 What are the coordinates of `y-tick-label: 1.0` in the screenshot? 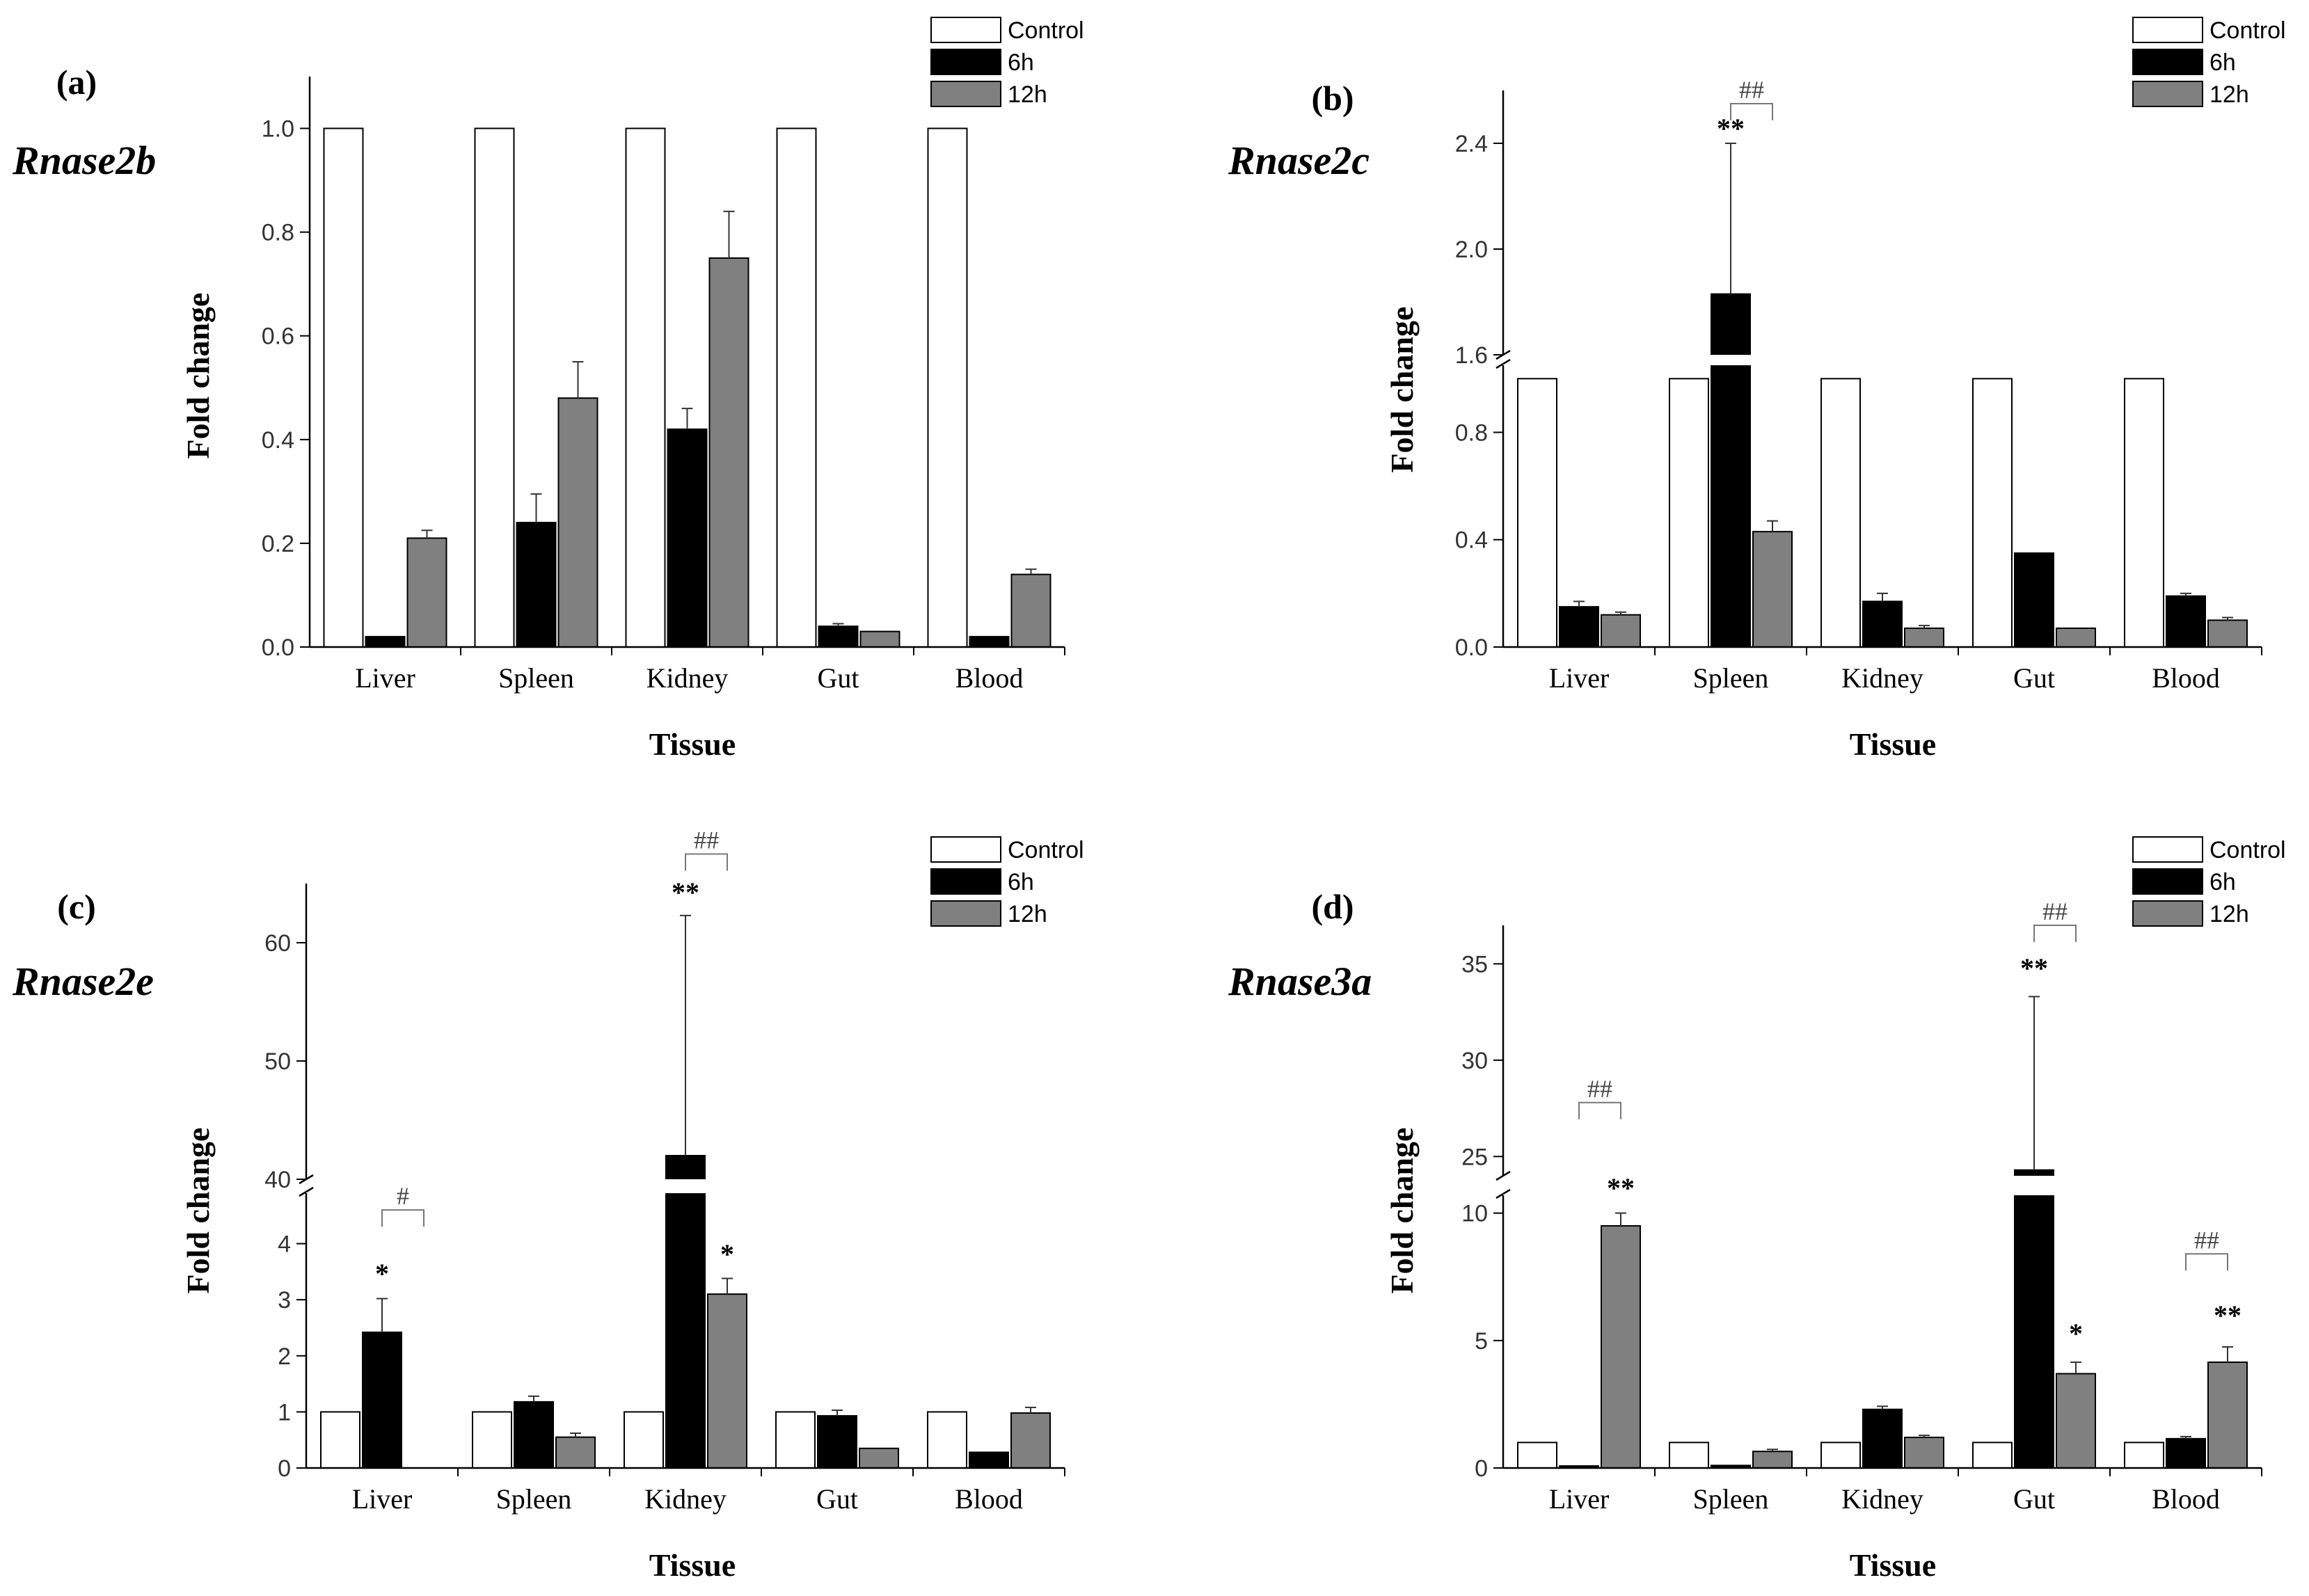 It's located at (278, 130).